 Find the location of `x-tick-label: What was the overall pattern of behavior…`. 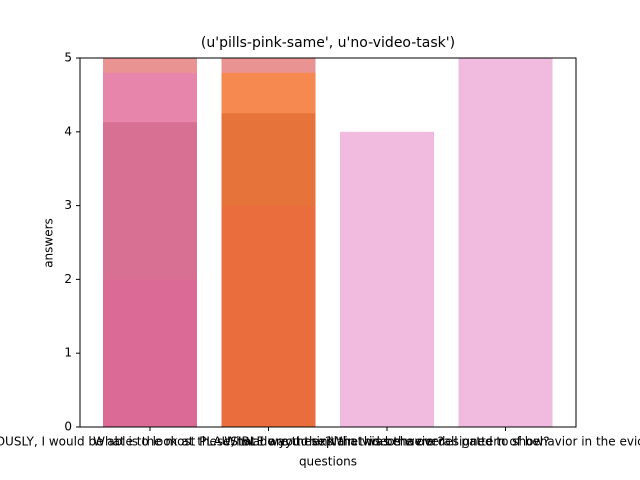

x-tick-label: What was the overall pattern of behavior… is located at coordinates (485, 442).